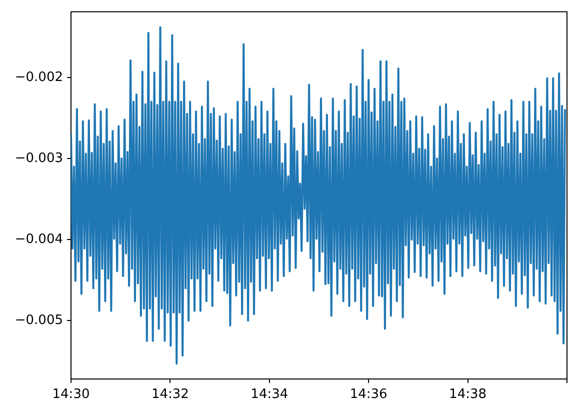 The image size is (577, 413). What do you see at coordinates (38, 320) in the screenshot?
I see `y-tick-label: −0.005` at bounding box center [38, 320].